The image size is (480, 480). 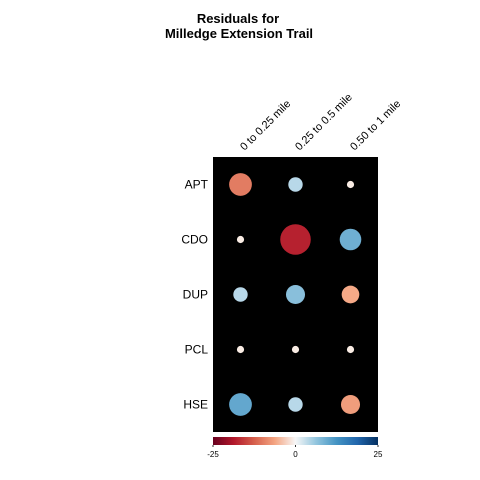 What do you see at coordinates (197, 350) in the screenshot?
I see `row-label: PCL` at bounding box center [197, 350].